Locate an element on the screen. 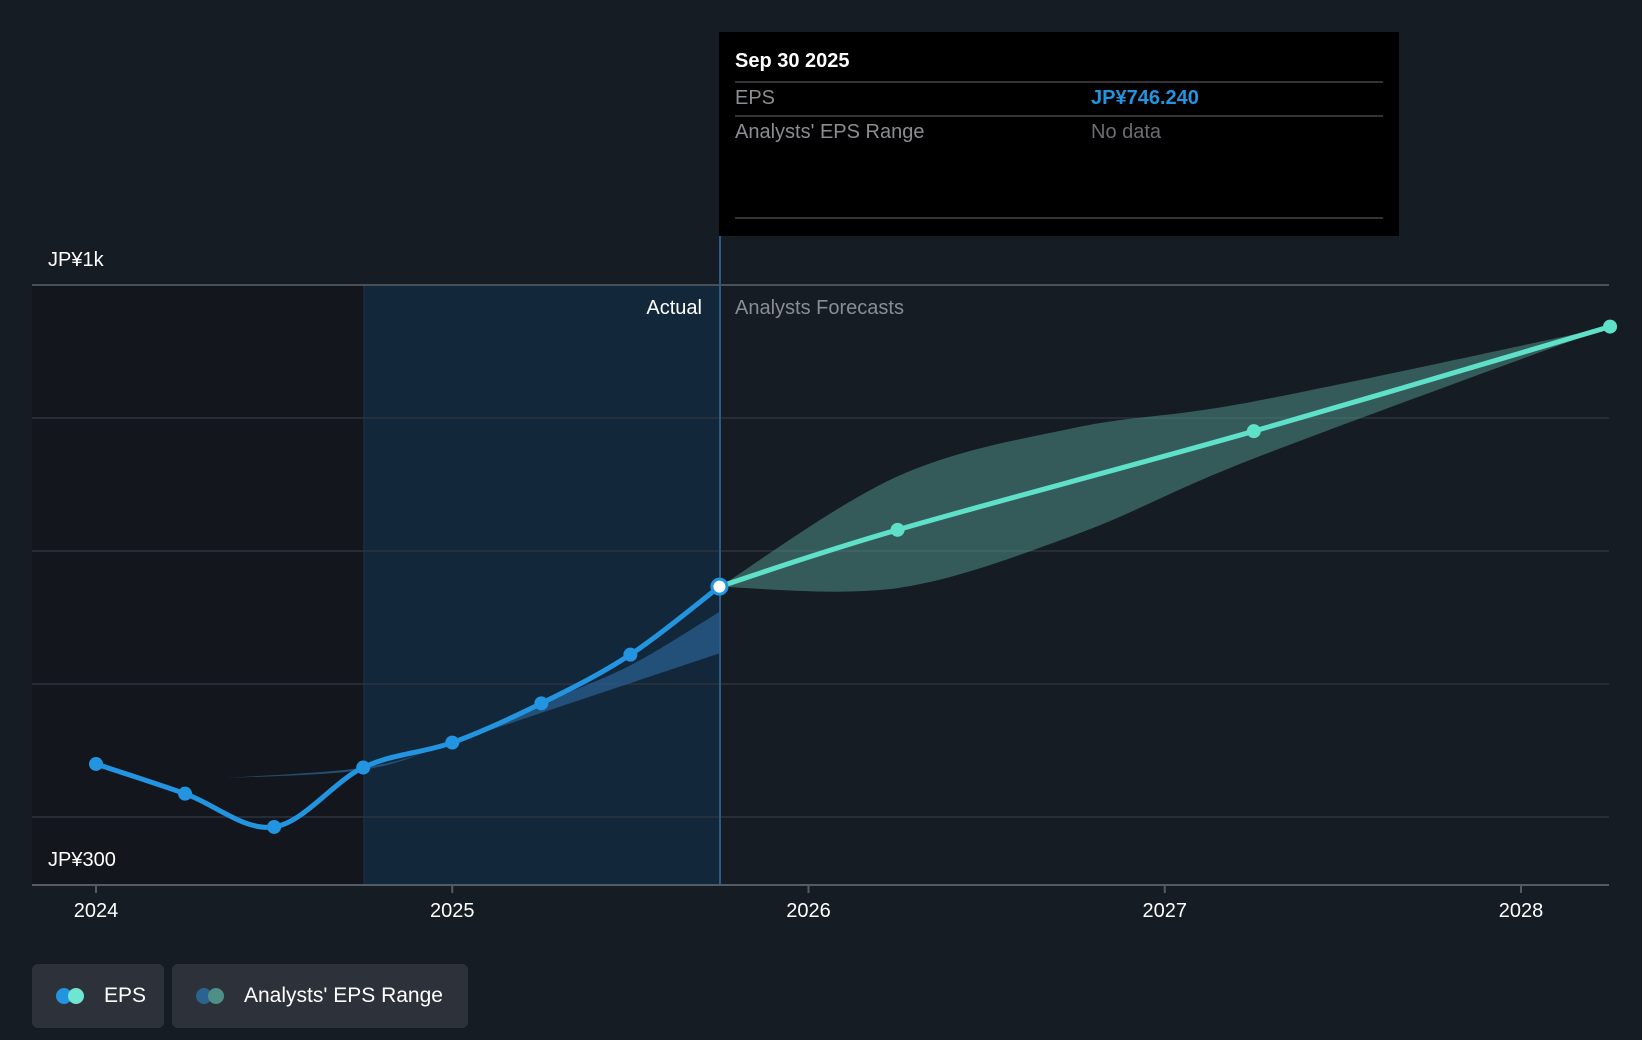 This screenshot has height=1040, width=1642. legend-range: Analysts' EPS Range is located at coordinates (320, 996).